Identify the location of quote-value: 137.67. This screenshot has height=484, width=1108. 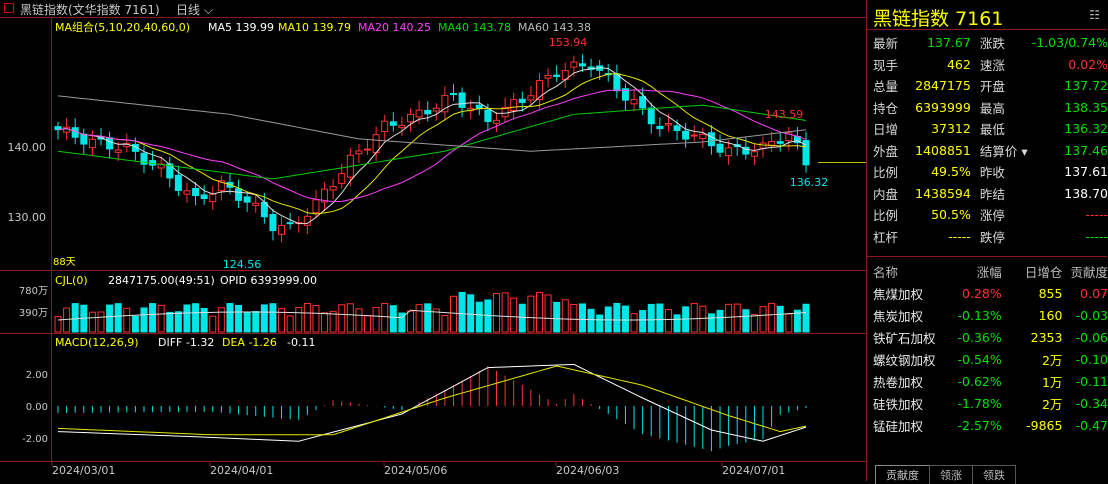
(949, 43).